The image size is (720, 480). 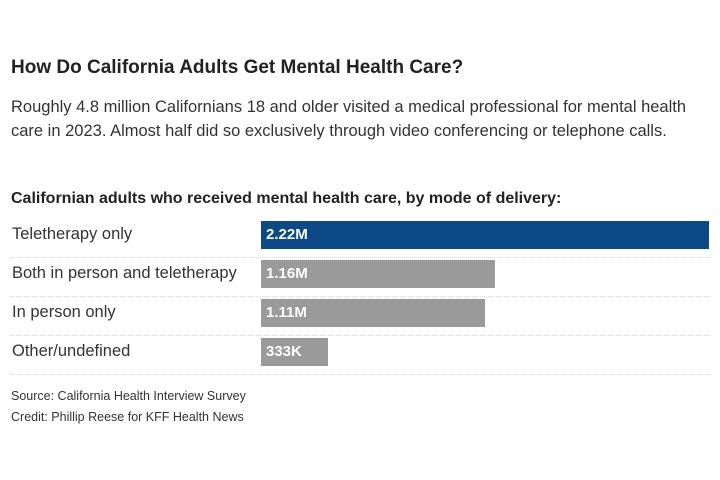 I want to click on bar-category-label: Teletherapy only, so click(x=72, y=234).